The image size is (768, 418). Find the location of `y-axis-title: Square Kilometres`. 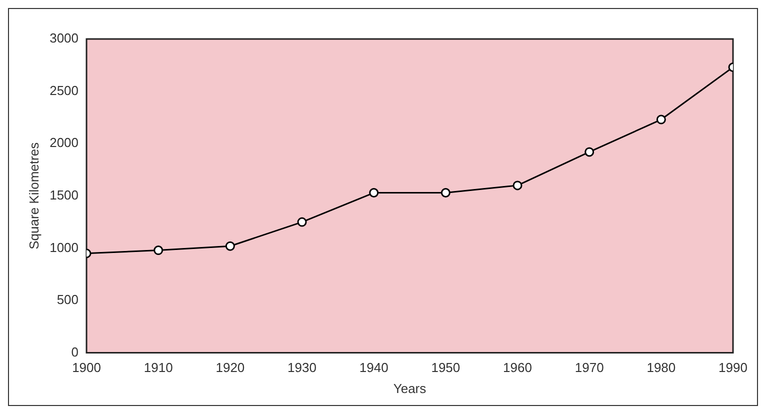

y-axis-title: Square Kilometres is located at coordinates (34, 196).